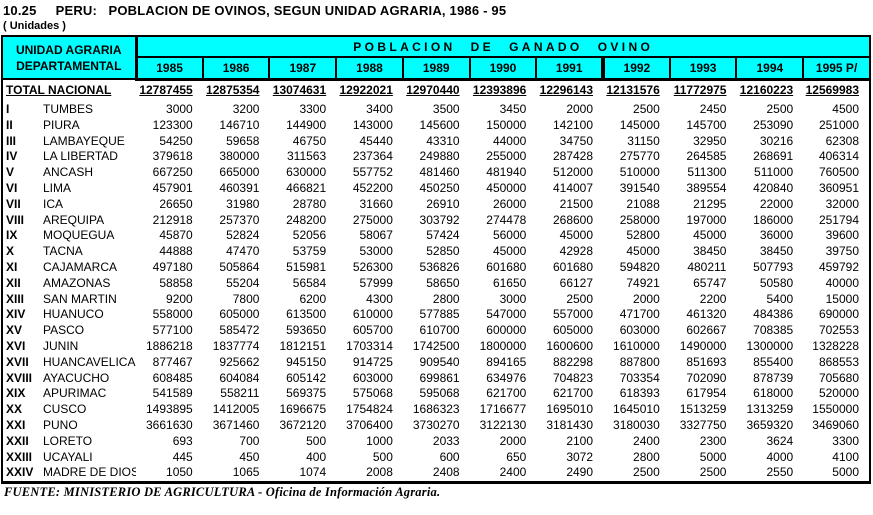 This screenshot has height=515, width=873. I want to click on cell-value: 618393, so click(639, 393).